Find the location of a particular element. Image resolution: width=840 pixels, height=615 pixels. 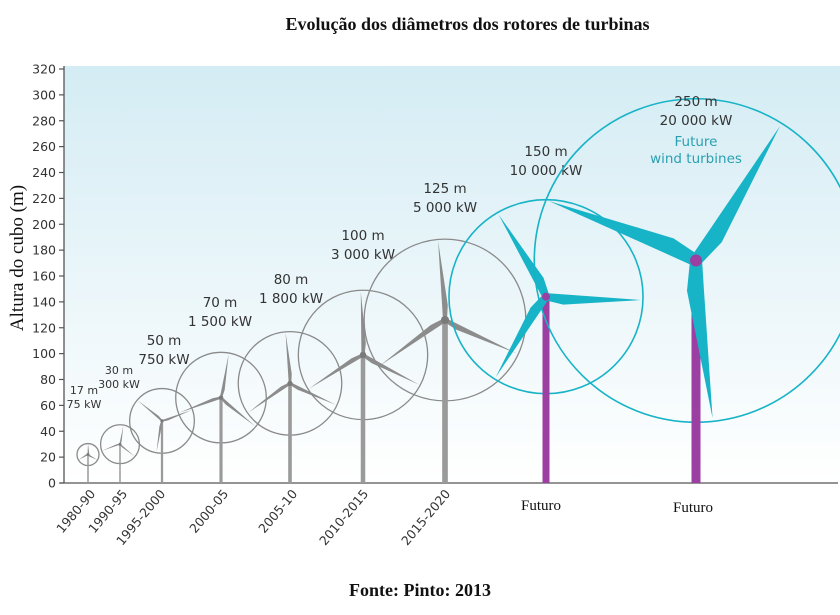

turbine-1: 17 m75 kW is located at coordinates (84, 433).